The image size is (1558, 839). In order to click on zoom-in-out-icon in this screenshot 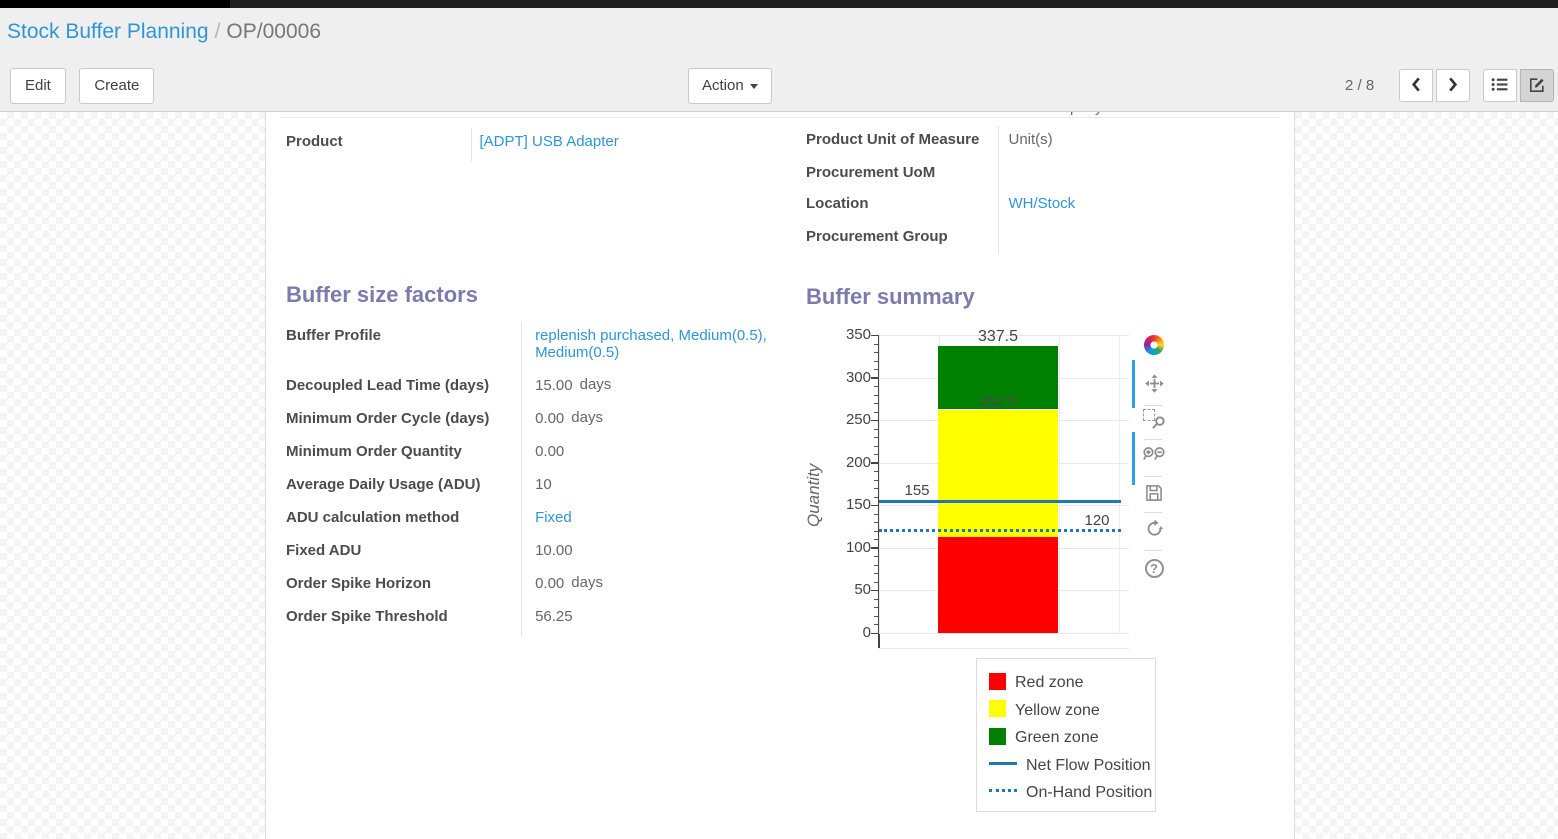, I will do `click(1154, 457)`.